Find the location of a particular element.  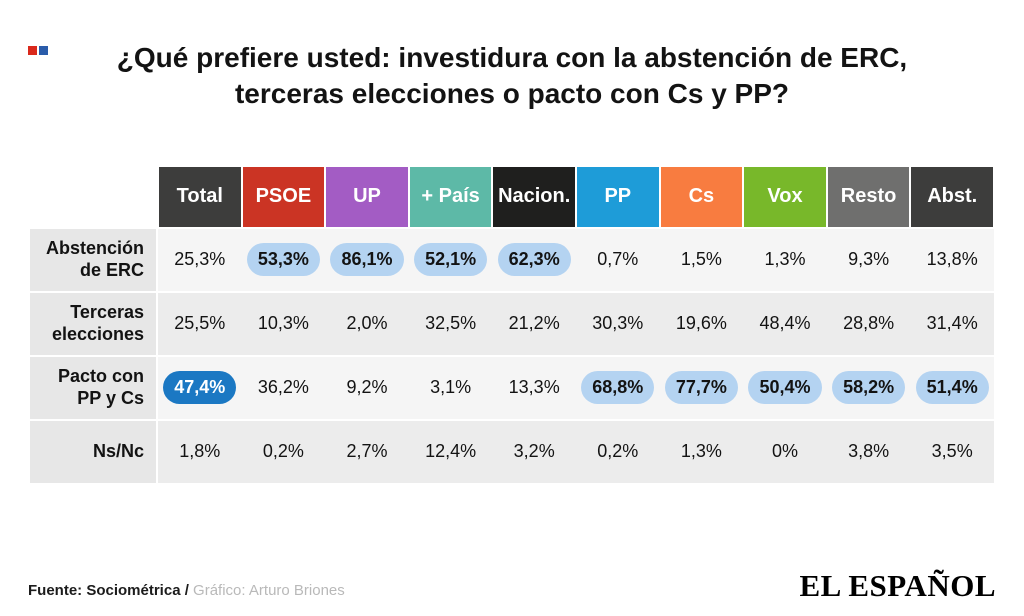

cell-terceras-elecciones-up: 2,0% is located at coordinates (367, 324).